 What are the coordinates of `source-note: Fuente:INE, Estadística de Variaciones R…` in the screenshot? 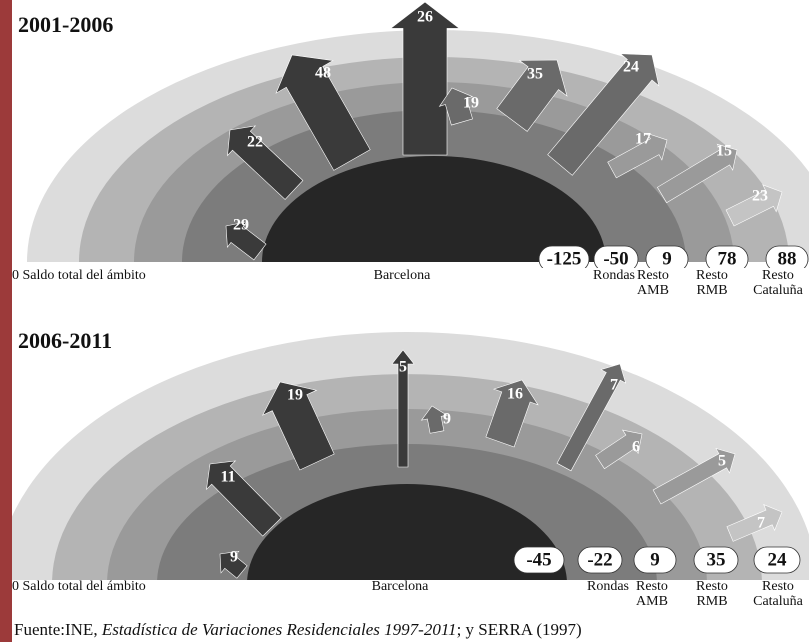 It's located at (298, 630).